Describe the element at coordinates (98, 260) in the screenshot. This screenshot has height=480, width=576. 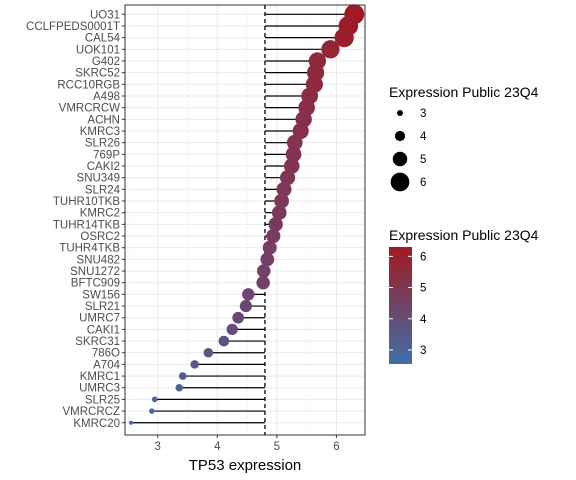
I see `y-tick-label: SNU482` at that location.